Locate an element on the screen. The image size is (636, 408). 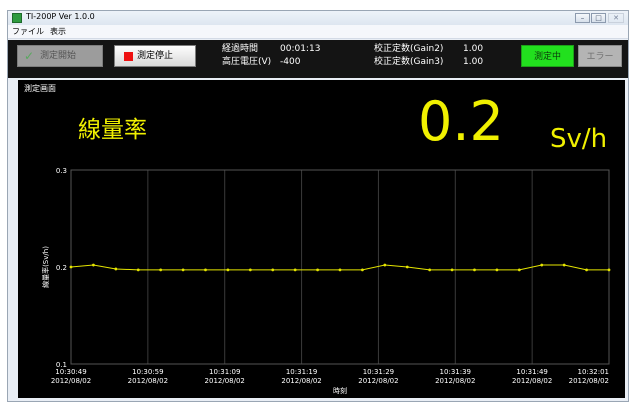
elapsed-time-label: 経過時間 is located at coordinates (240, 49).